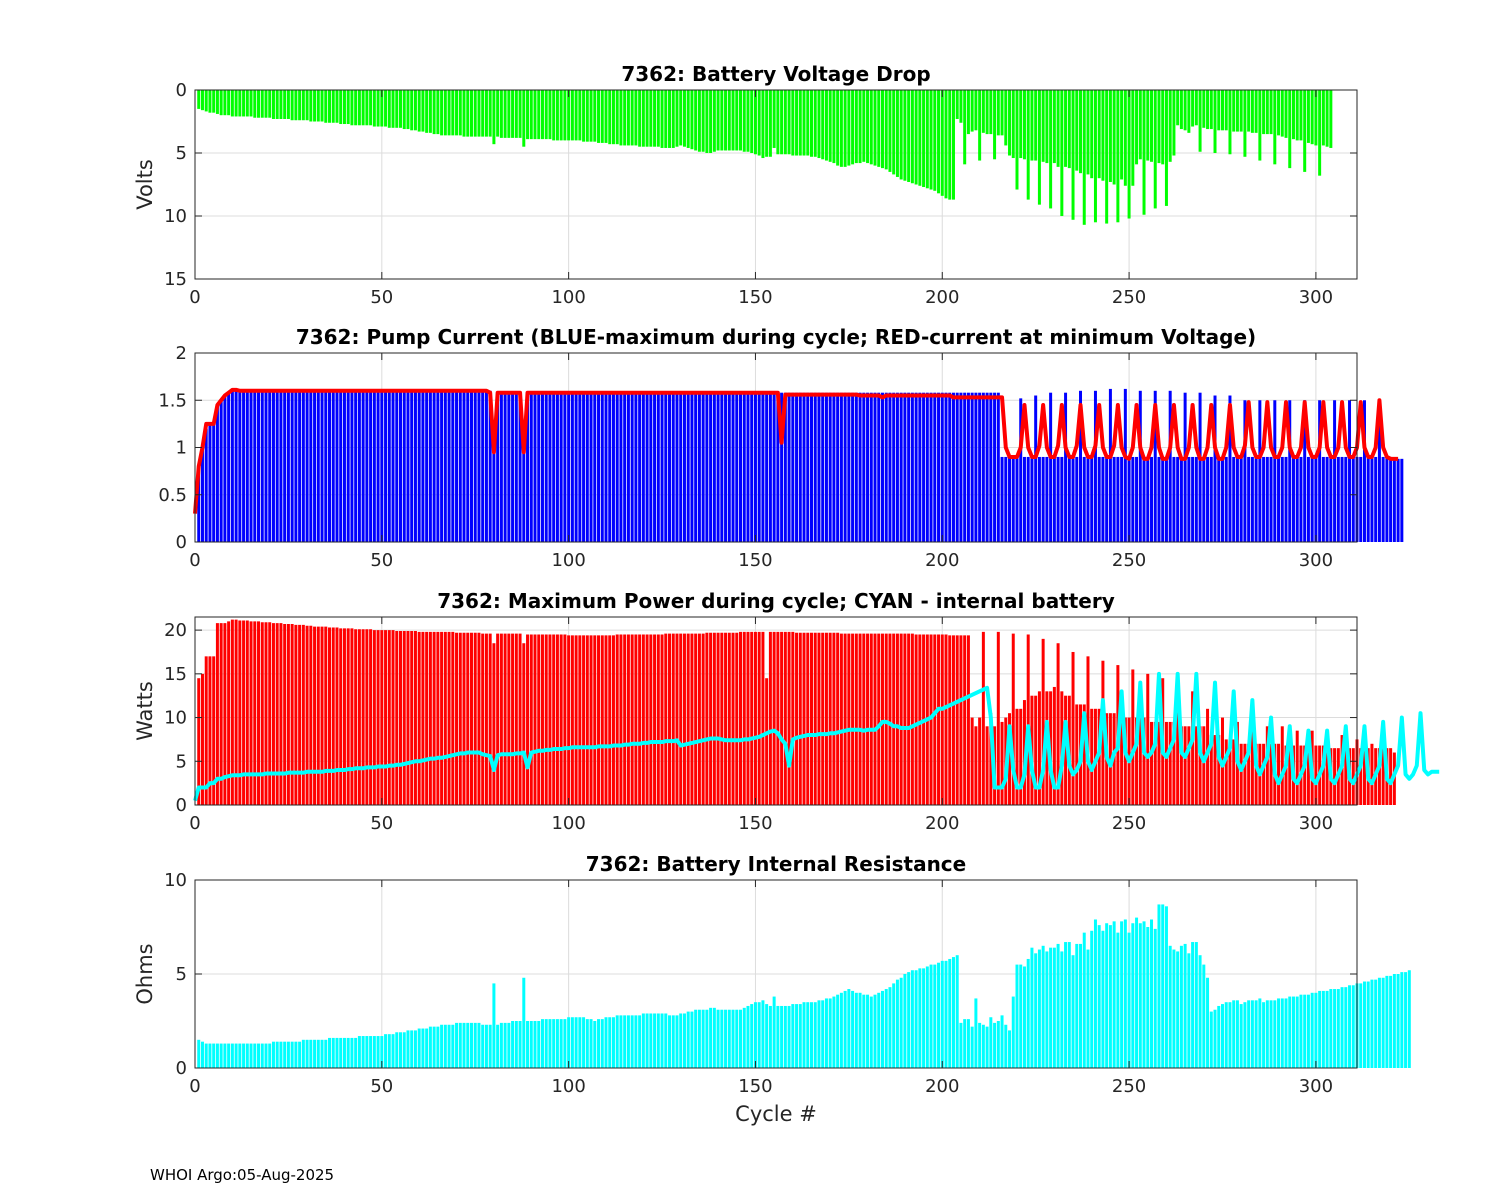 The width and height of the screenshot is (1500, 1200). I want to click on x-tick-label: 250, so click(1129, 823).